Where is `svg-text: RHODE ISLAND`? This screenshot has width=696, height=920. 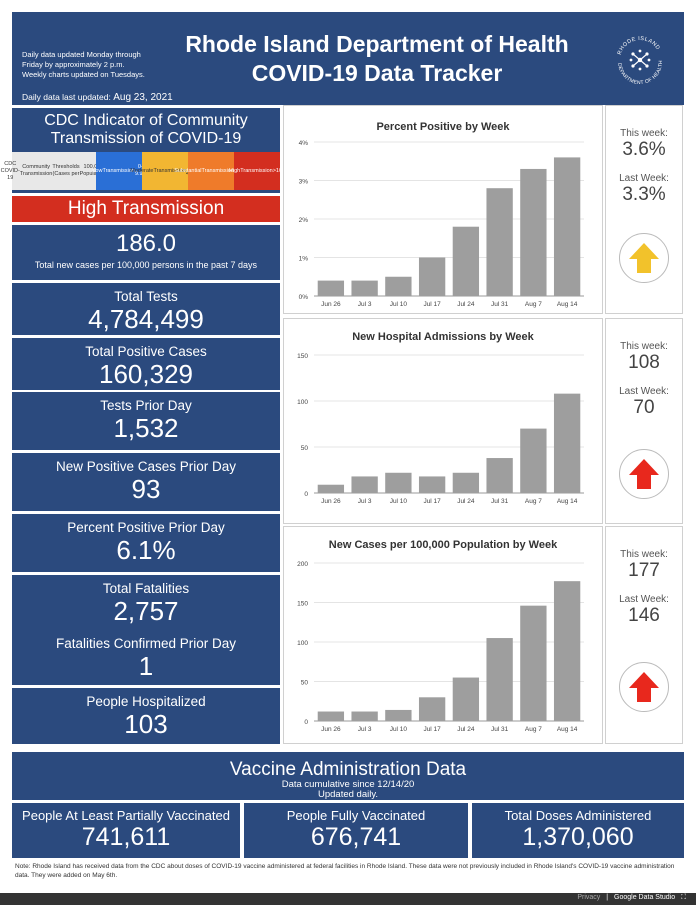
svg-text: RHODE ISLAND is located at coordinates (639, 46).